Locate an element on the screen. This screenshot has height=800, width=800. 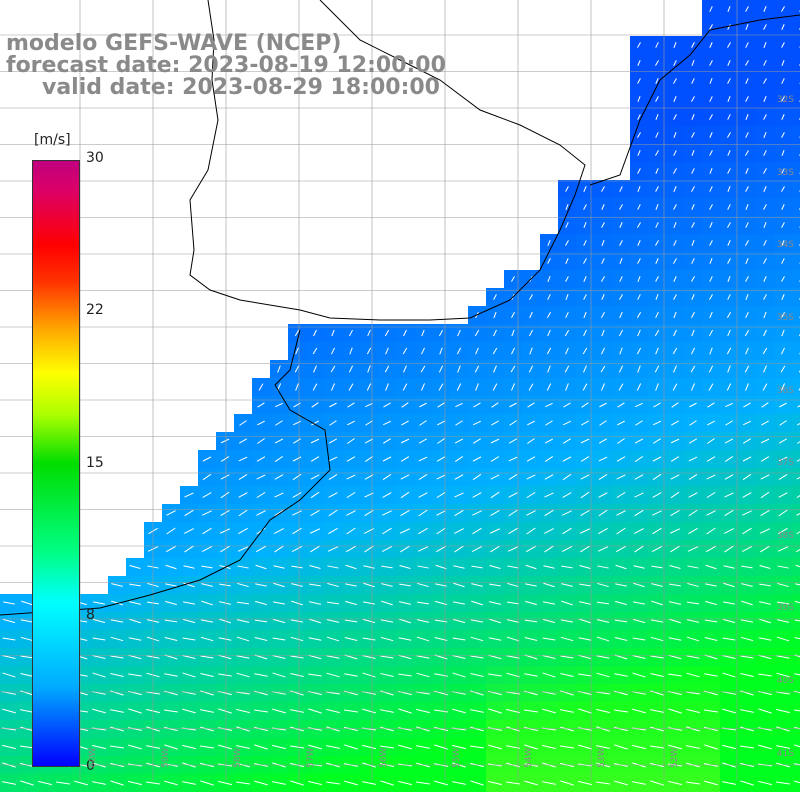
lon-label: 56W is located at coordinates (384, 757).